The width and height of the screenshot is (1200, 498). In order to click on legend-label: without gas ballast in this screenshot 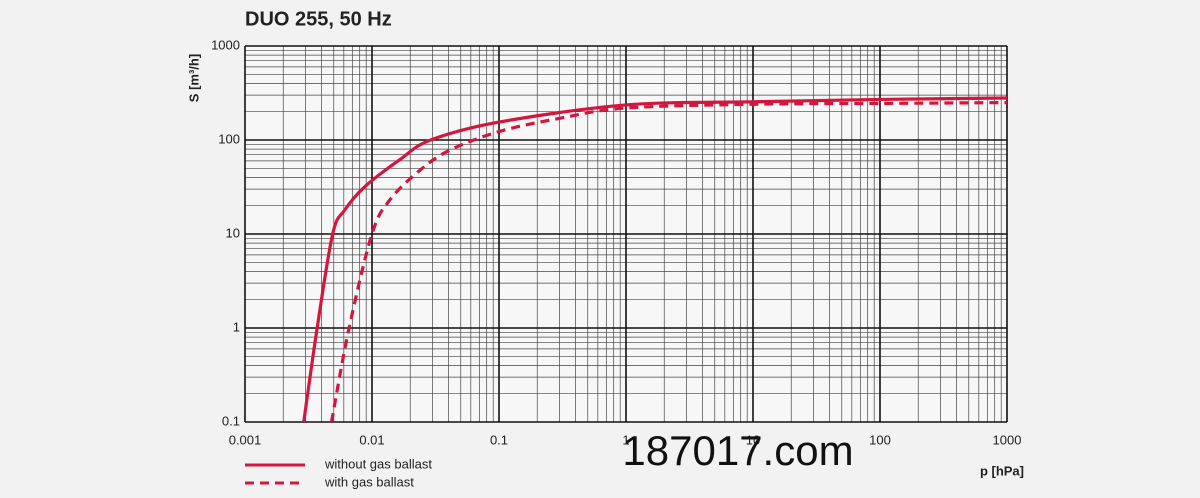, I will do `click(378, 463)`.